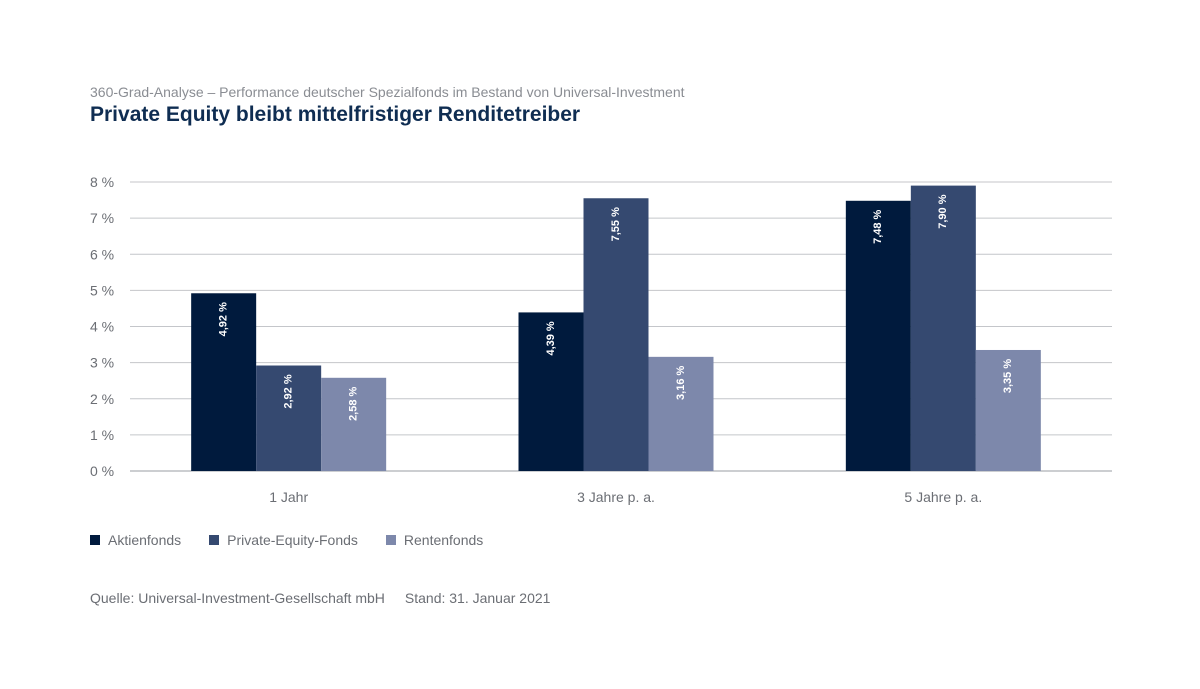 This screenshot has height=689, width=1200. What do you see at coordinates (102, 399) in the screenshot?
I see `y-tick-label: 2 %` at bounding box center [102, 399].